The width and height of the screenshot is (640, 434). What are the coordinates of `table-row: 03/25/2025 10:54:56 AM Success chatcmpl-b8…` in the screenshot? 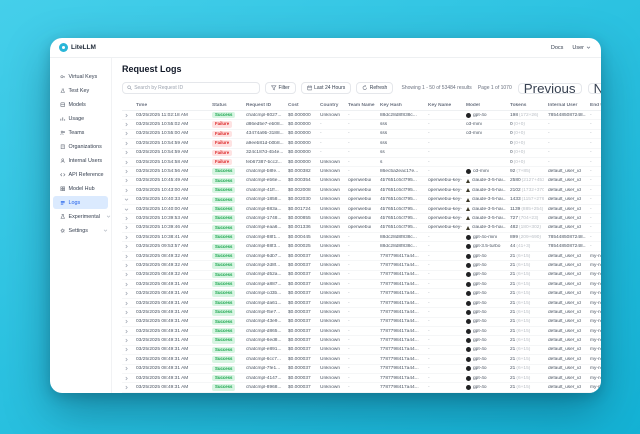 It's located at (361, 172).